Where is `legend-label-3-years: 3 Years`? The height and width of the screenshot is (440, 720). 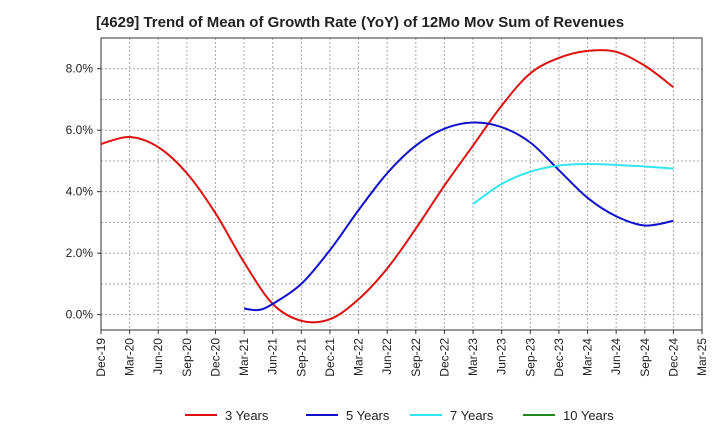
legend-label-3-years: 3 Years is located at coordinates (247, 415).